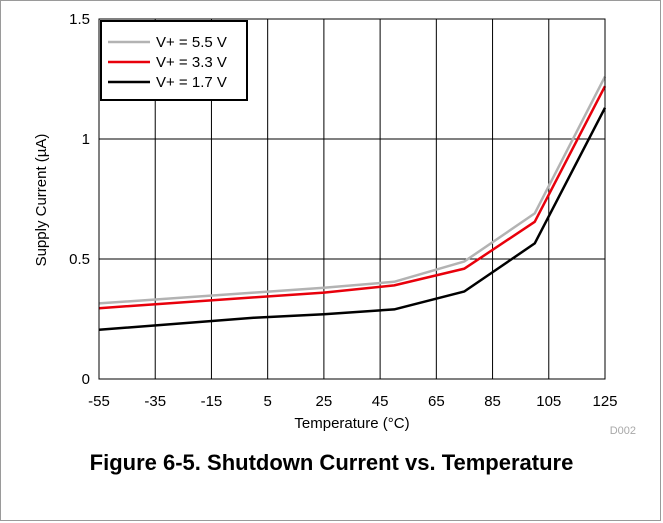 Image resolution: width=663 pixels, height=523 pixels. I want to click on x-tick-label: 65, so click(436, 401).